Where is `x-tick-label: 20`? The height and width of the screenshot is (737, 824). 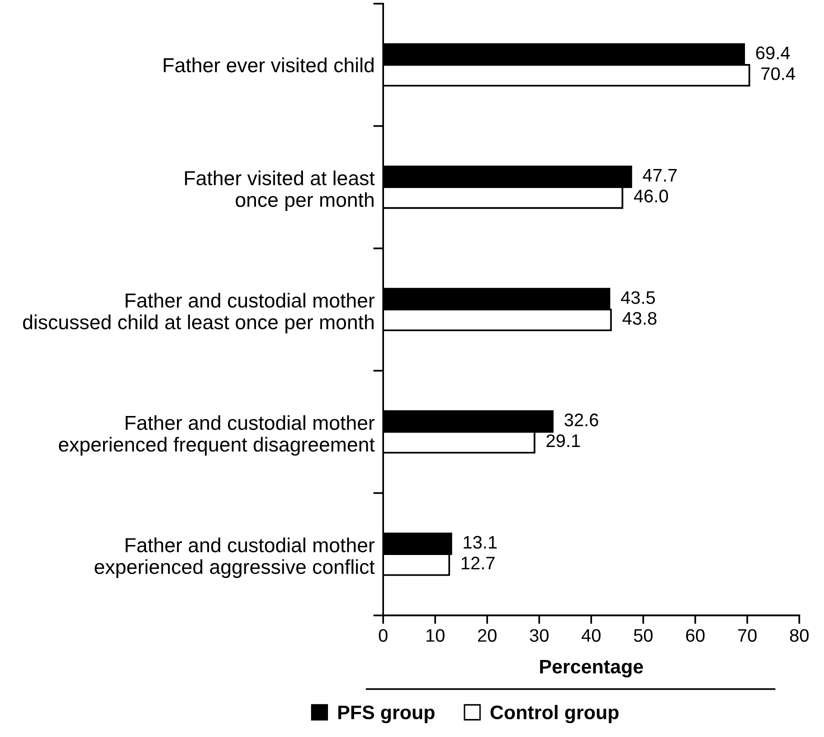
x-tick-label: 20 is located at coordinates (487, 635).